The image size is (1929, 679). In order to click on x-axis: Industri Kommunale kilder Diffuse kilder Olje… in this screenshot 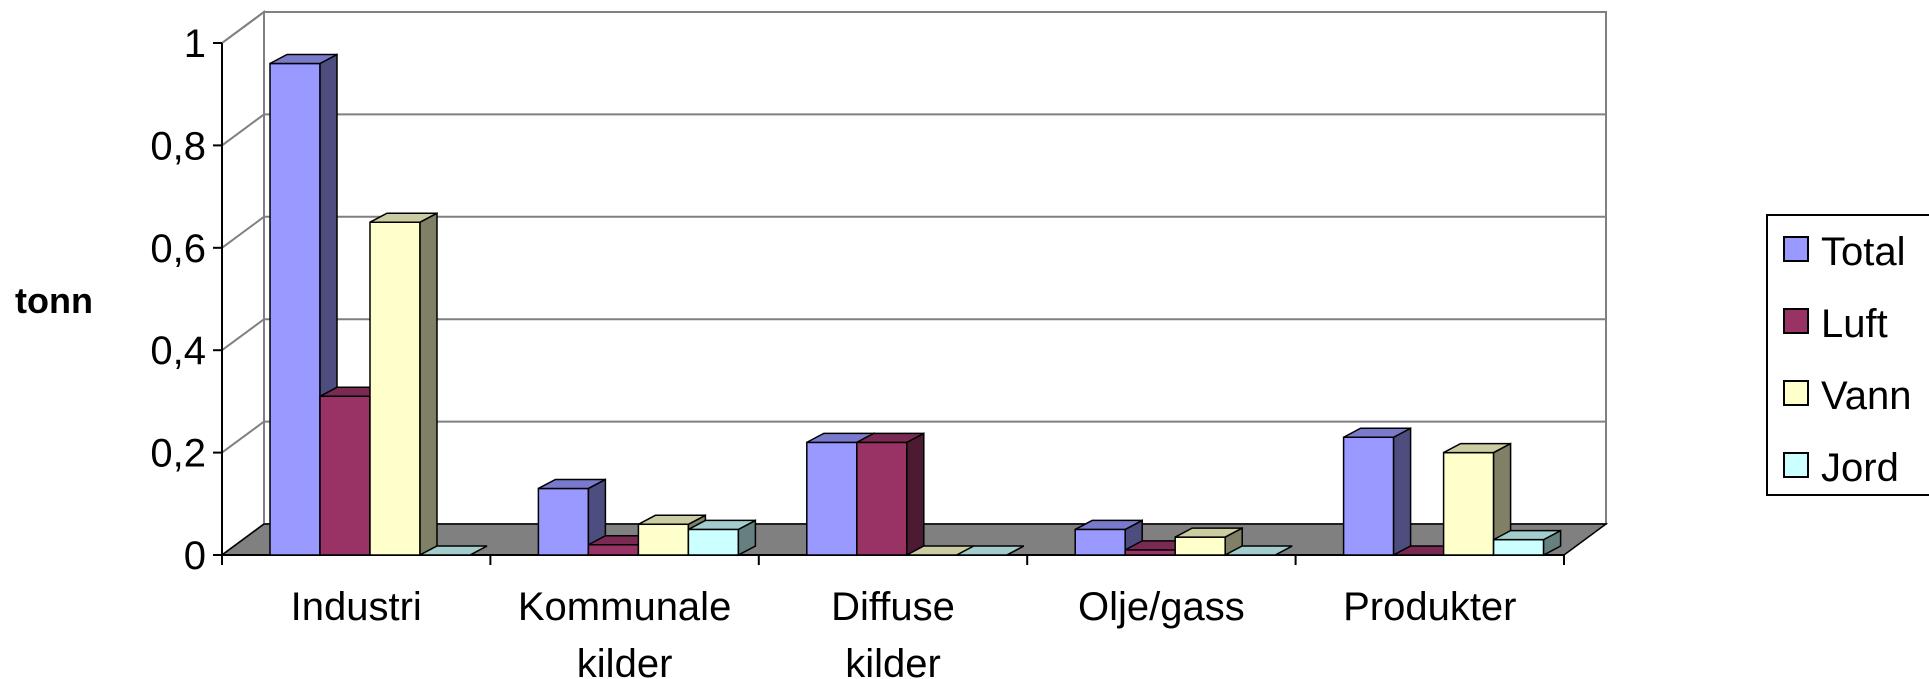, I will do `click(893, 616)`.